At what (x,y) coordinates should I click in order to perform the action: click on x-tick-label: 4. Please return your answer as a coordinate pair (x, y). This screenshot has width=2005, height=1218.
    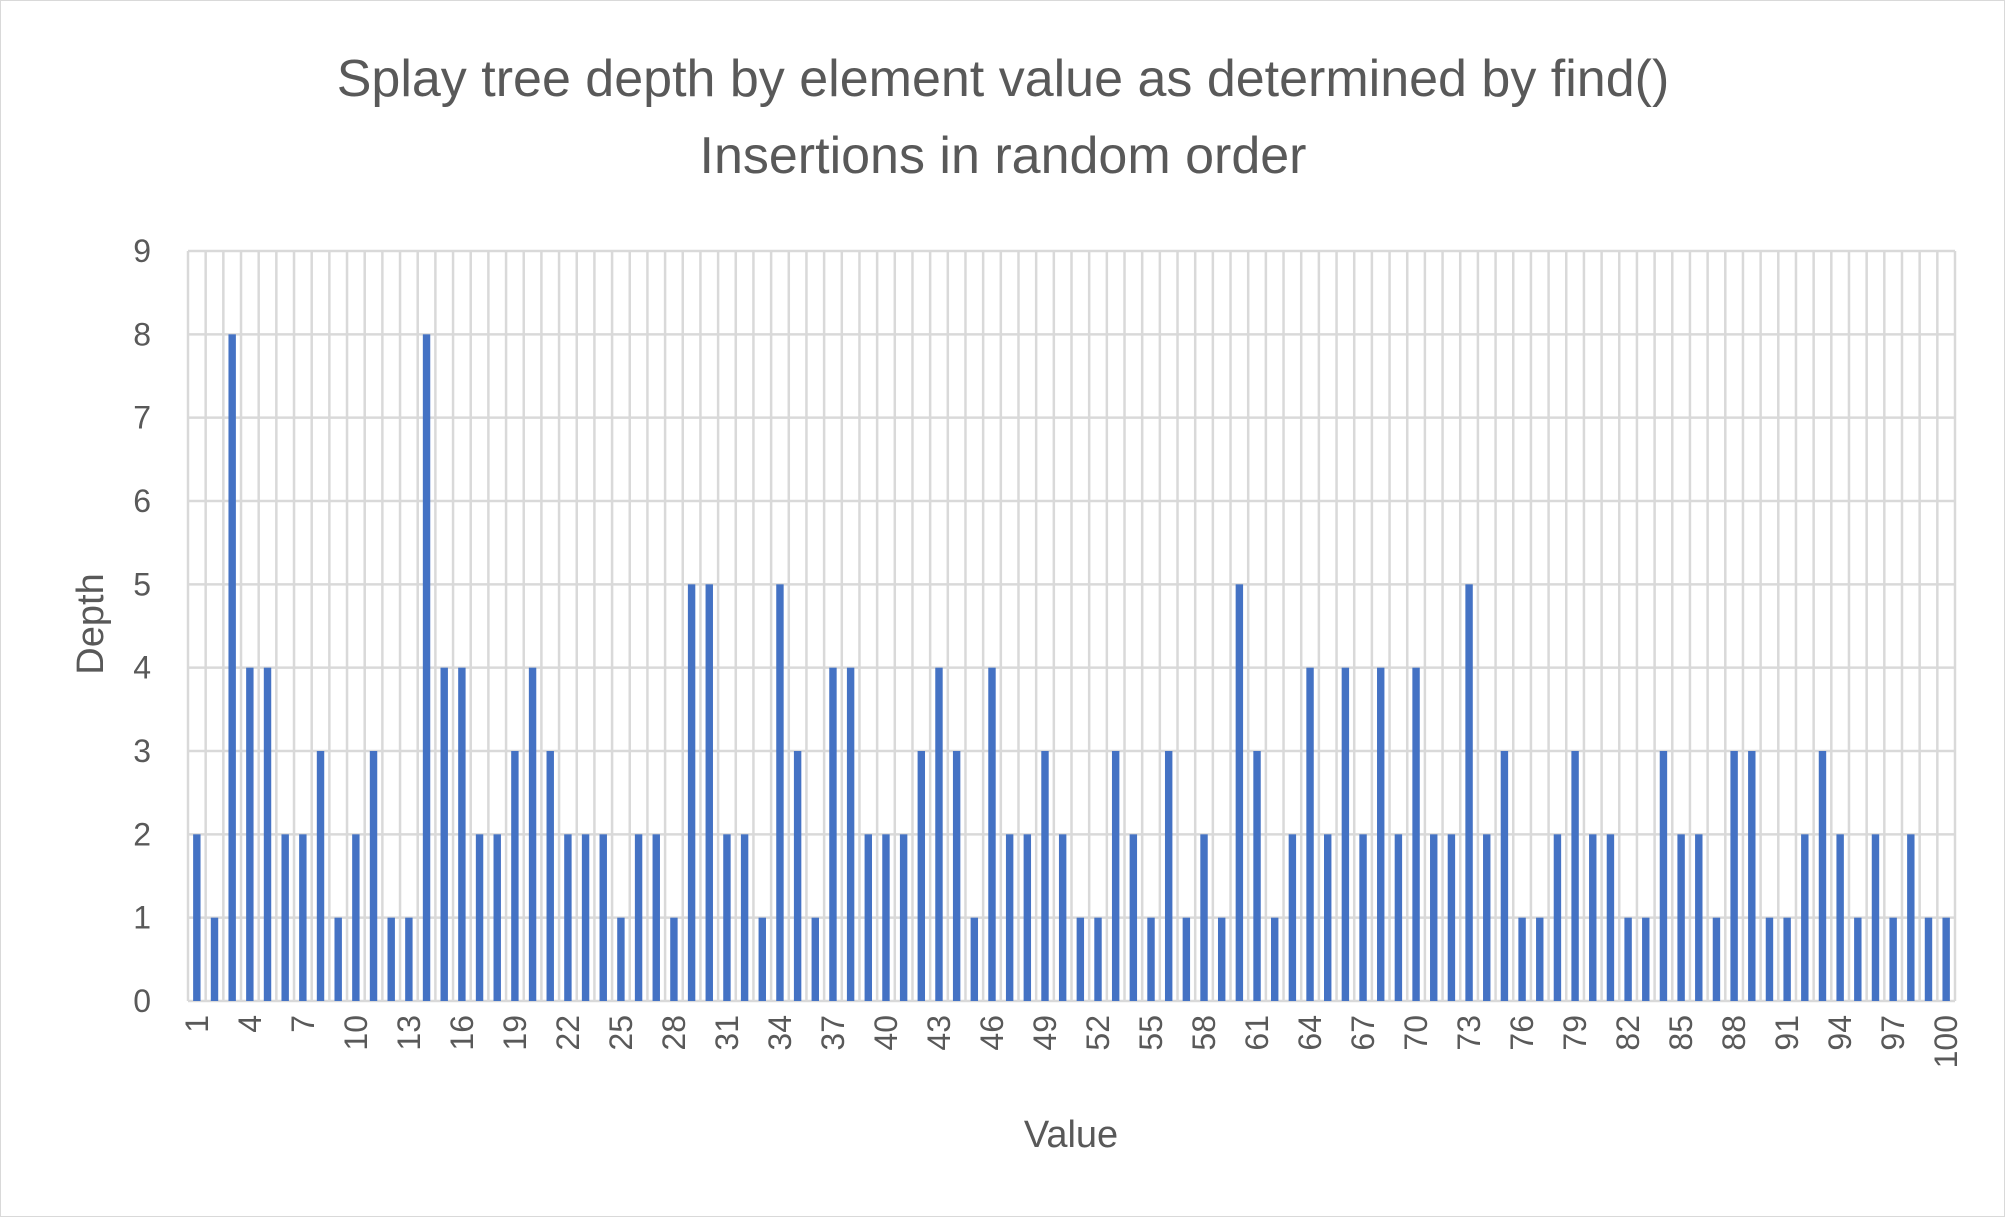
    Looking at the image, I should click on (250, 1024).